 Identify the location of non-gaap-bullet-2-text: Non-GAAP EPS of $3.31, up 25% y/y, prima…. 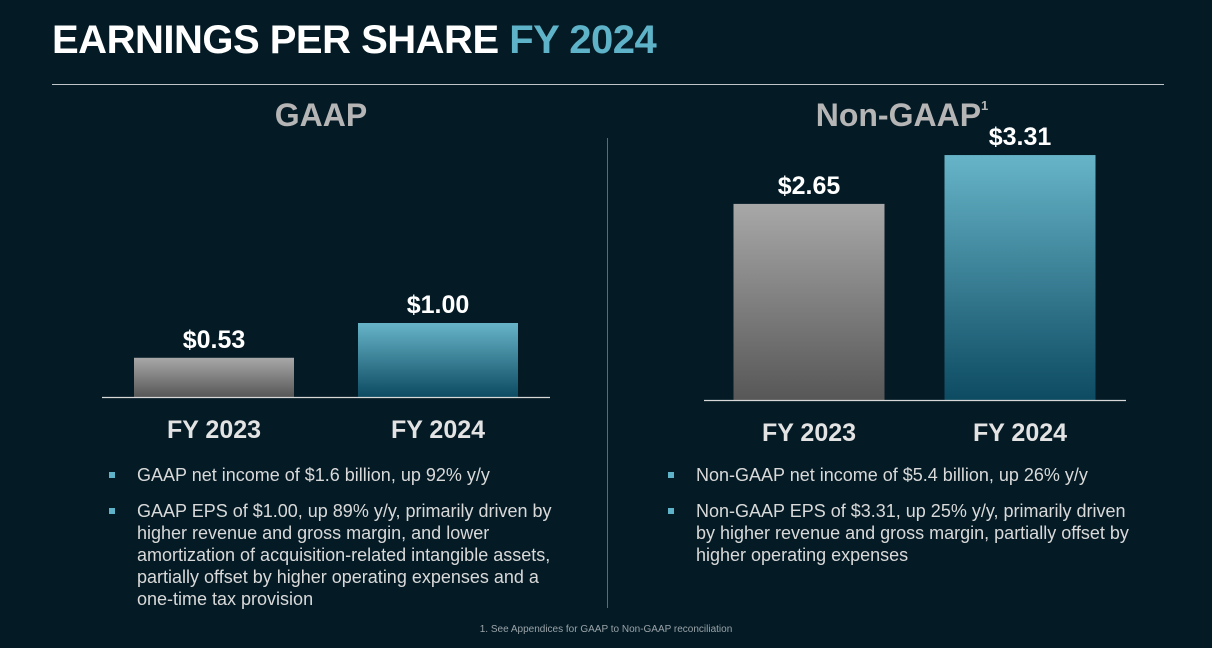
(912, 533).